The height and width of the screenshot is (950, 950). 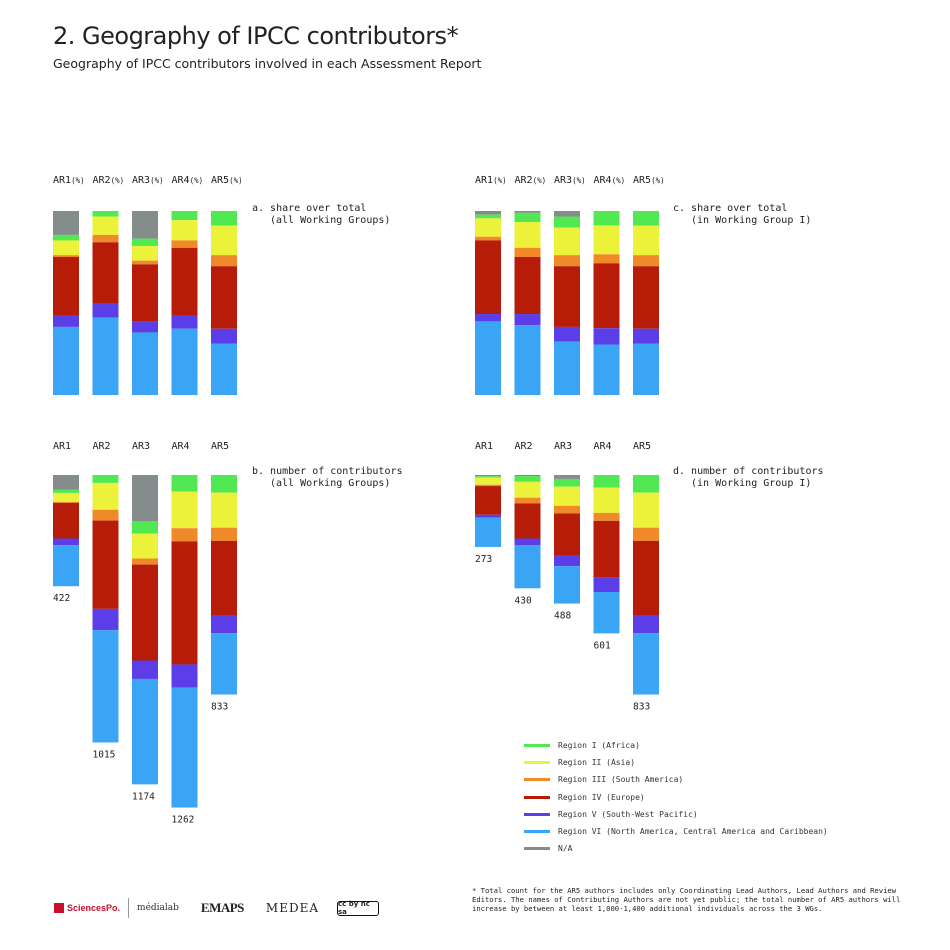 I want to click on legend-label: Region IV (Europe), so click(x=601, y=797).